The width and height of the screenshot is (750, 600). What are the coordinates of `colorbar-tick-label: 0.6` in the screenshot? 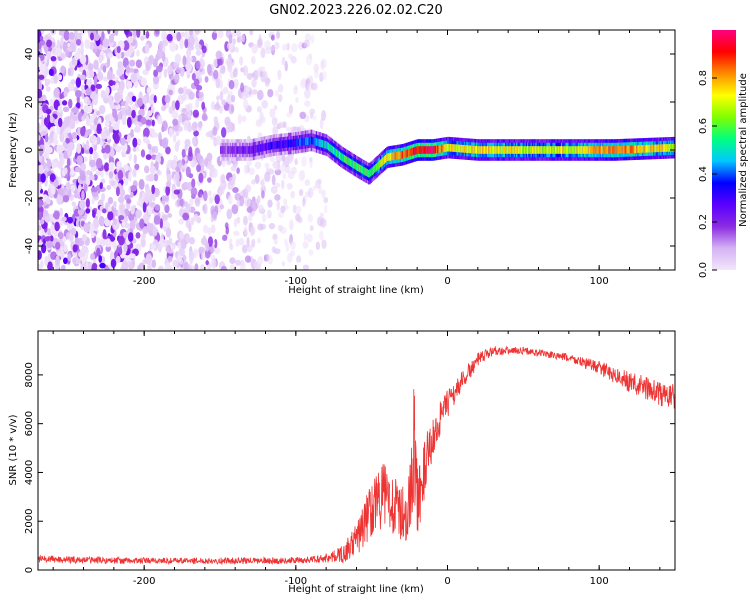 It's located at (703, 126).